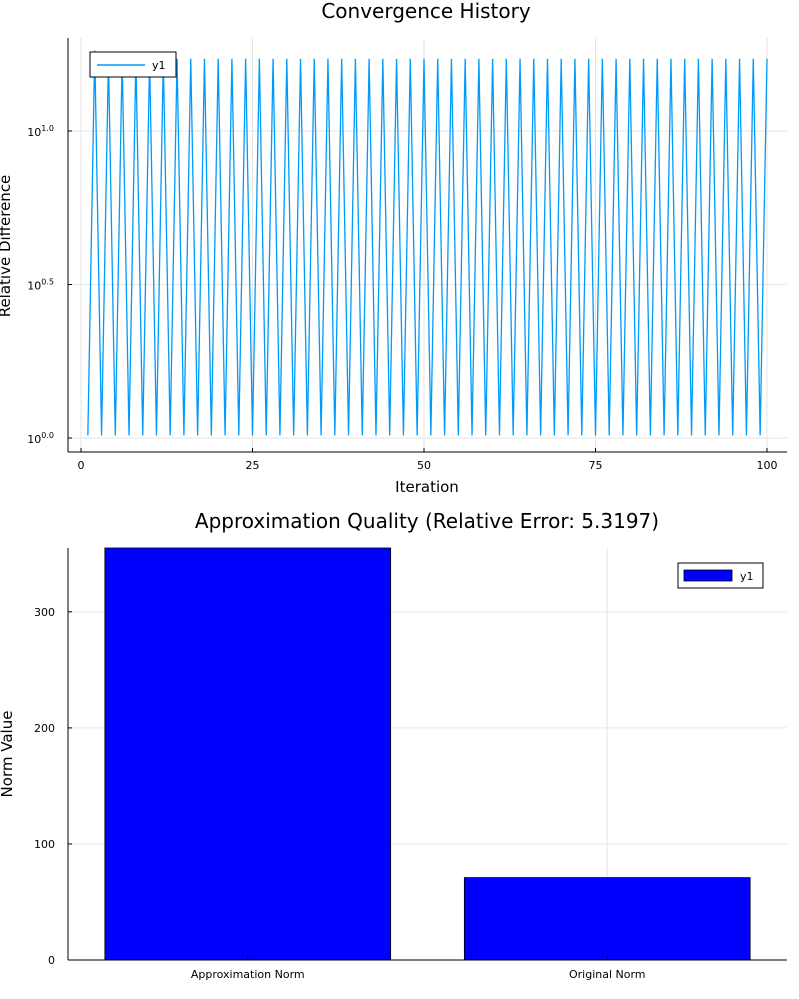 The width and height of the screenshot is (799, 999). Describe the element at coordinates (7, 246) in the screenshot. I see `chart1-ylabel: Relative Difference` at that location.